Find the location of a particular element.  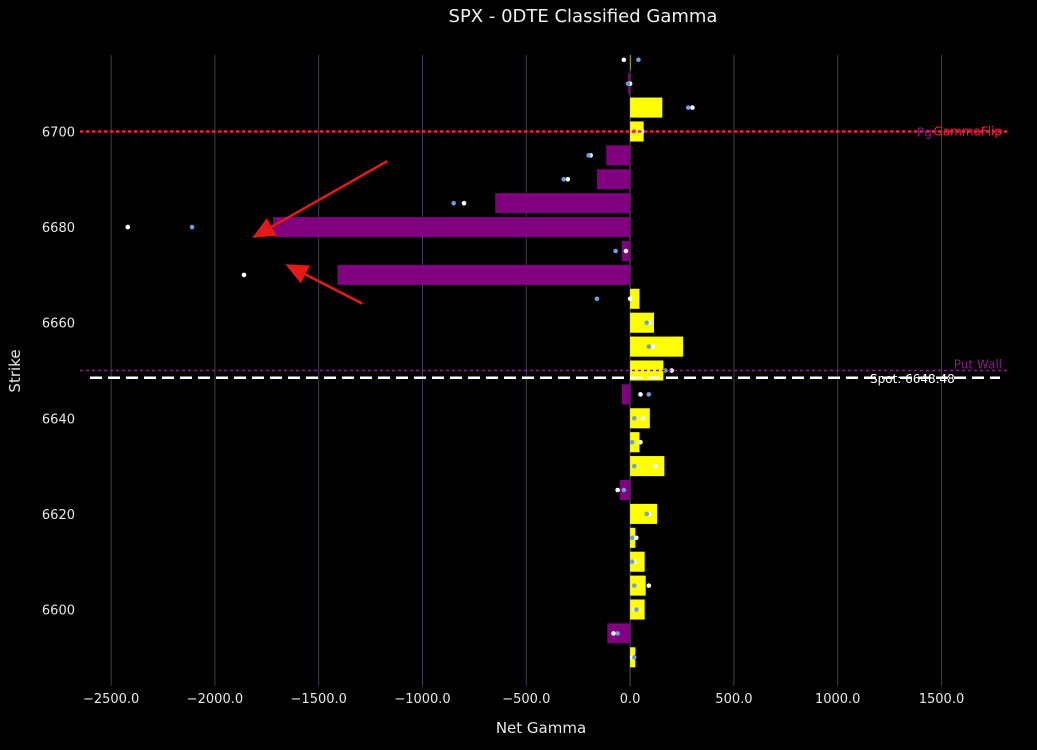

y-tick-label: 6660 is located at coordinates (58, 324).